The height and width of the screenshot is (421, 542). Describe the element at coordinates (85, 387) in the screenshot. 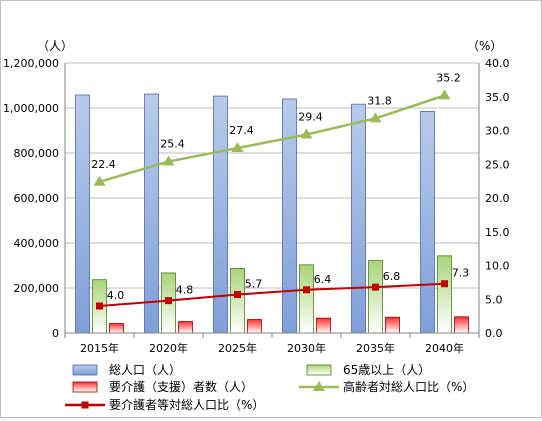

I see `legend-swatch-care` at that location.